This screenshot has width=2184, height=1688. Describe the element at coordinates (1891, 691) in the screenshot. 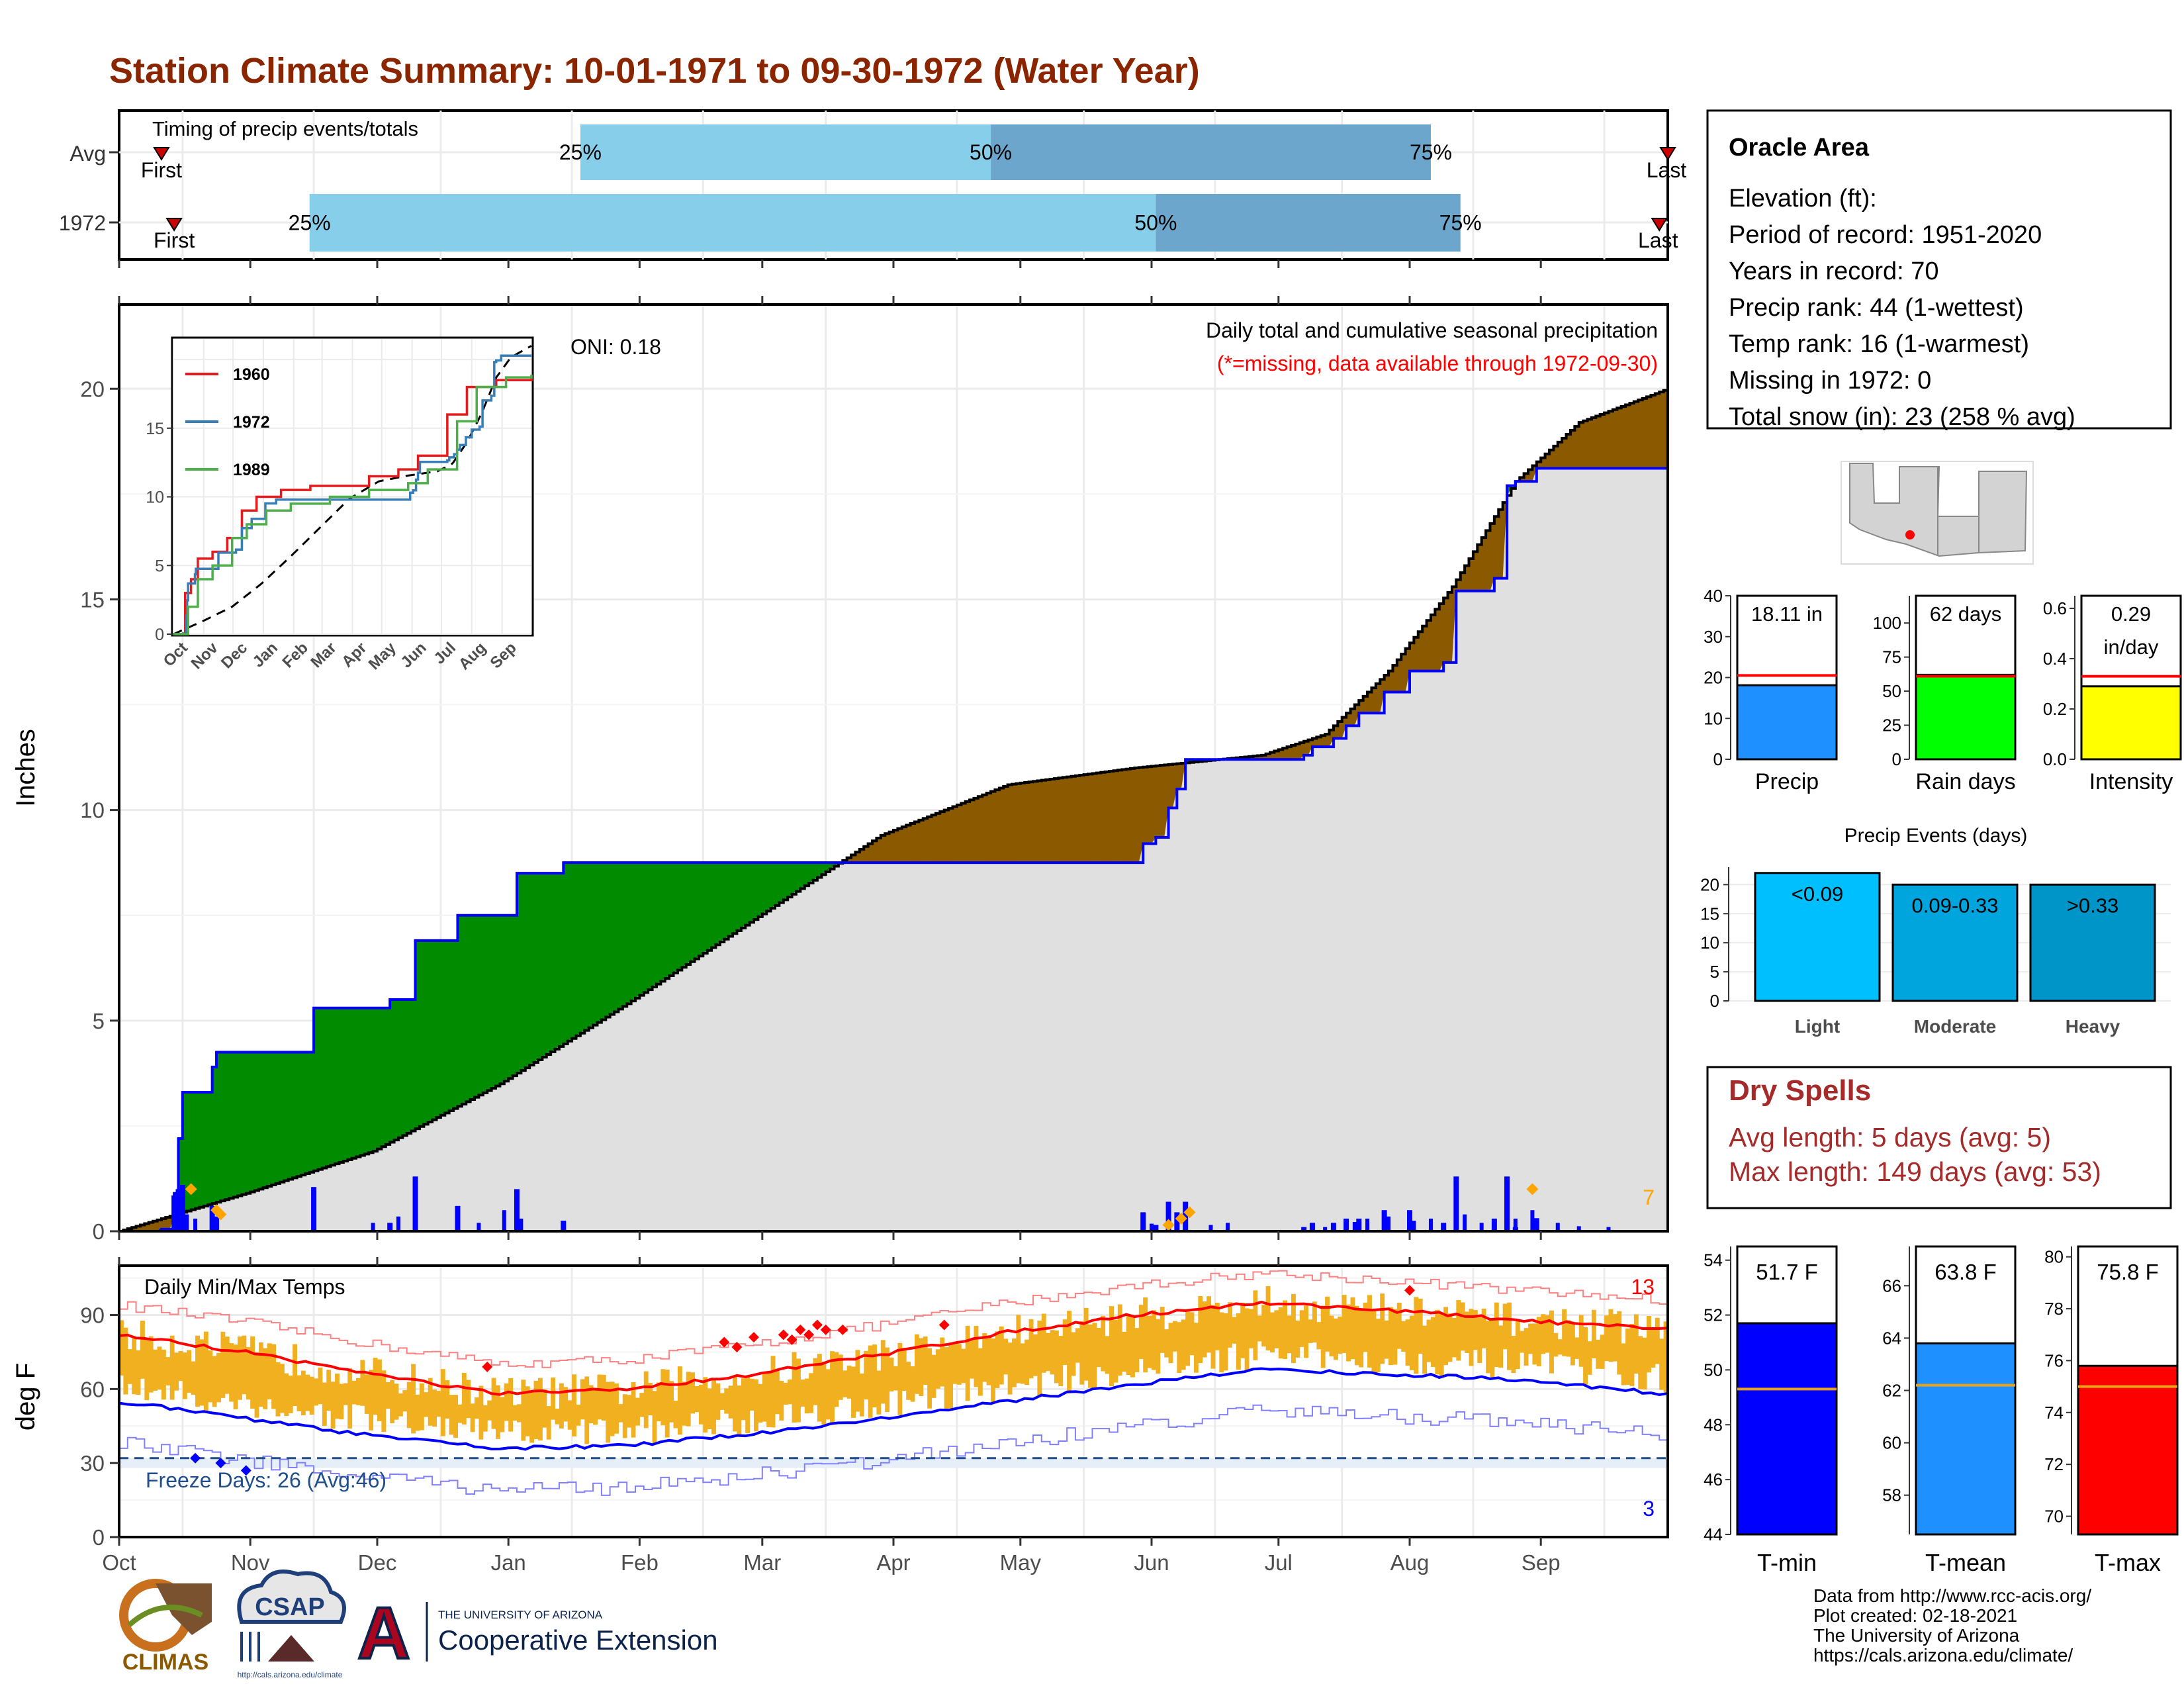

I see `mini-bar-tick-label: 50` at that location.